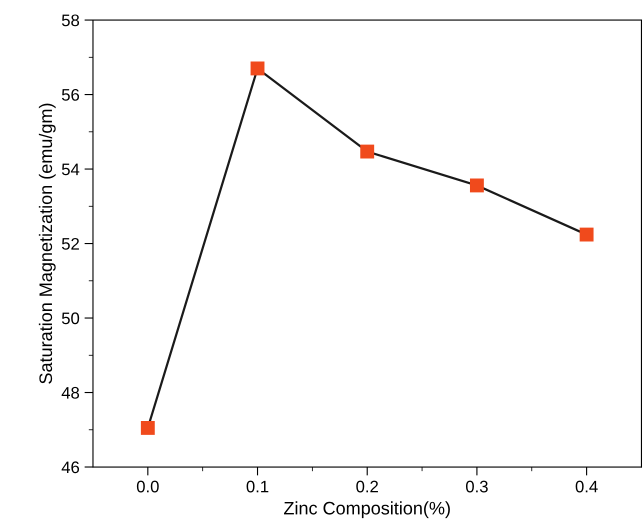 The image size is (643, 528). What do you see at coordinates (71, 94) in the screenshot?
I see `y-tick-label: 56` at bounding box center [71, 94].